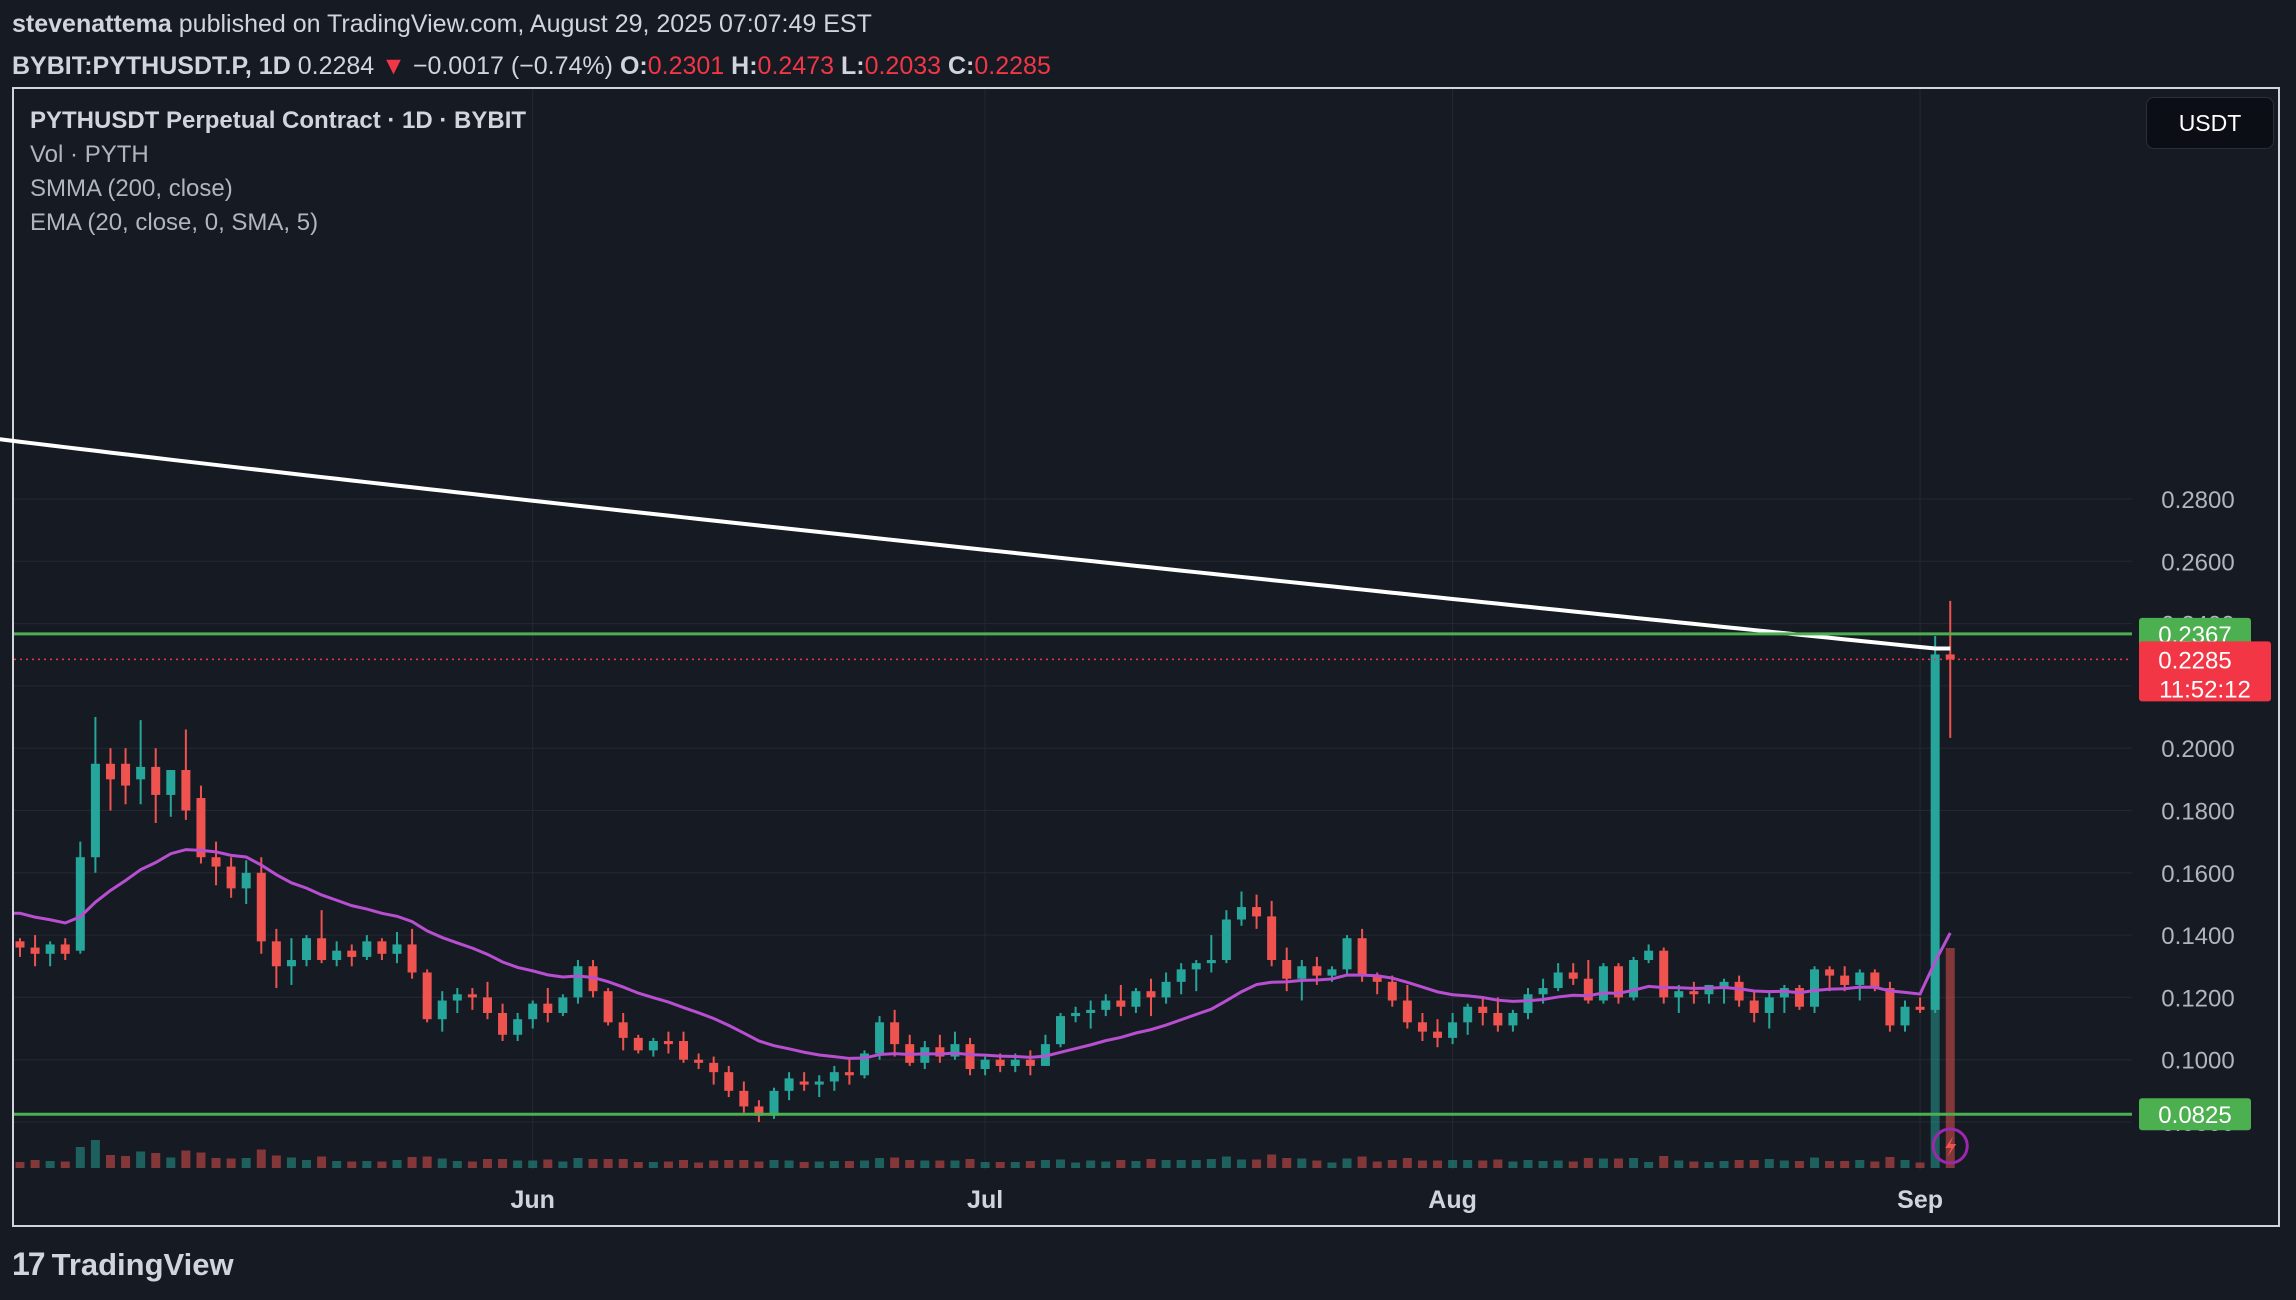 The height and width of the screenshot is (1300, 2296). I want to click on y-tick-label: 0.1600, so click(2197, 874).